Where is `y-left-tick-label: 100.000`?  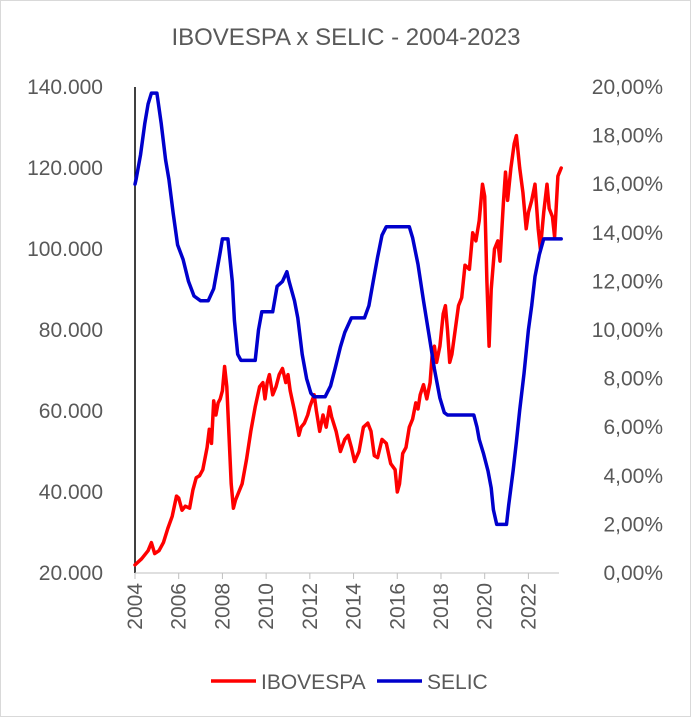 y-left-tick-label: 100.000 is located at coordinates (65, 249).